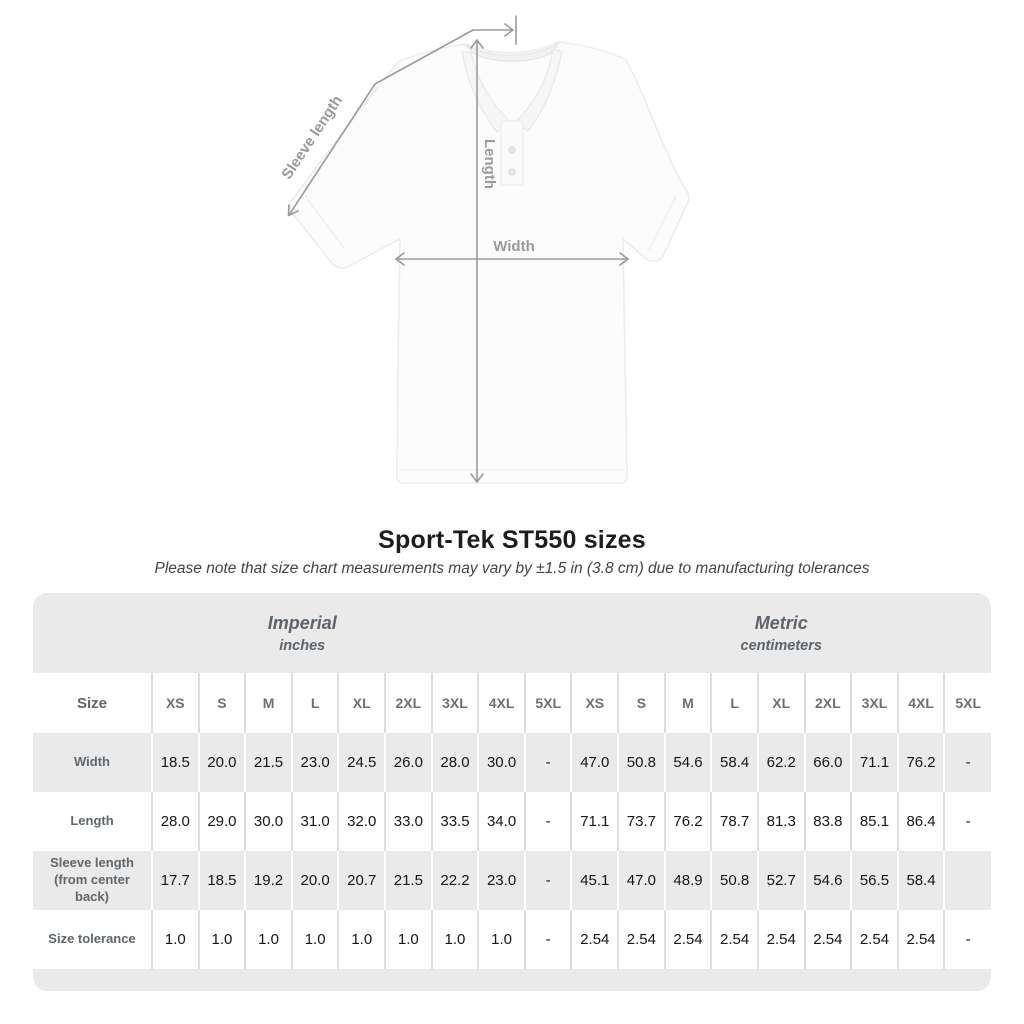 The width and height of the screenshot is (1024, 1024). I want to click on column-header-metric-2xl: 2XL, so click(827, 703).